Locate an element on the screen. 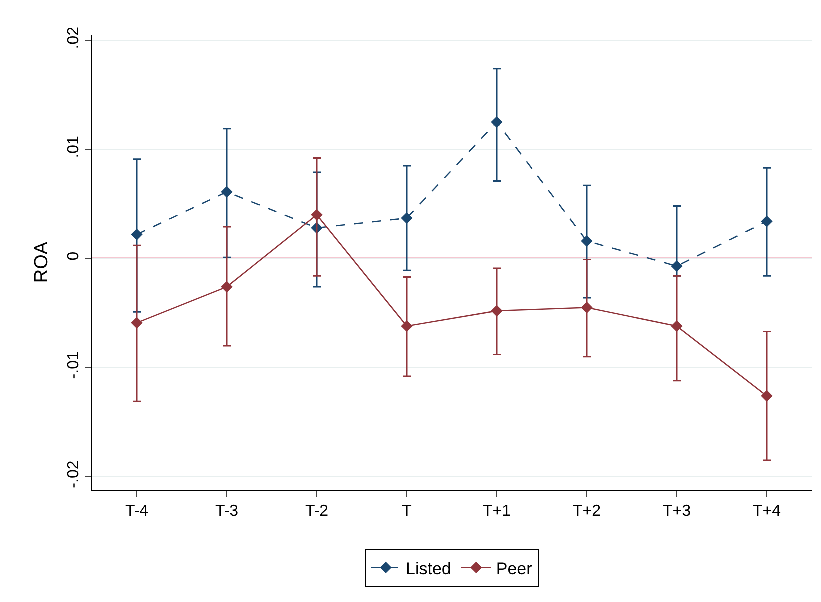  x-tick-label: T-2 is located at coordinates (317, 511).